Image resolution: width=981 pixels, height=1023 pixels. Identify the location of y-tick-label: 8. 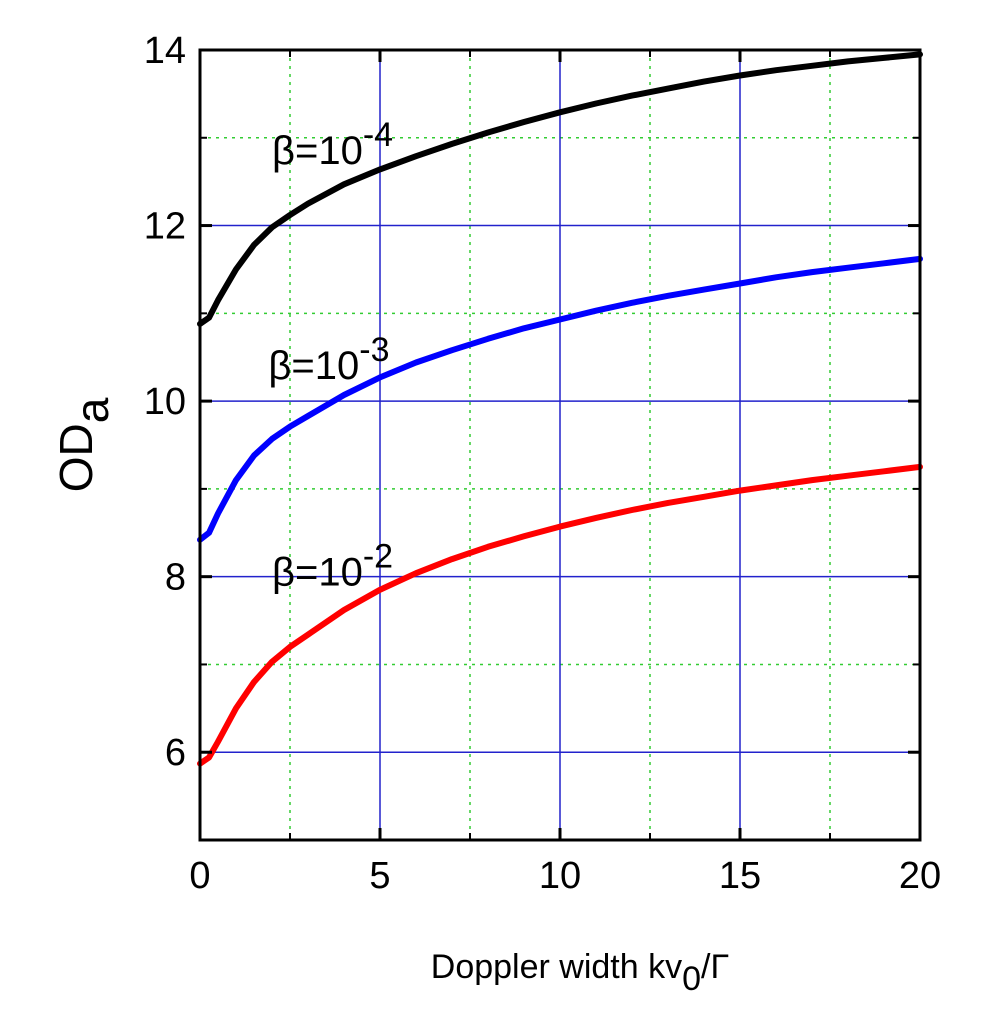
(175, 578).